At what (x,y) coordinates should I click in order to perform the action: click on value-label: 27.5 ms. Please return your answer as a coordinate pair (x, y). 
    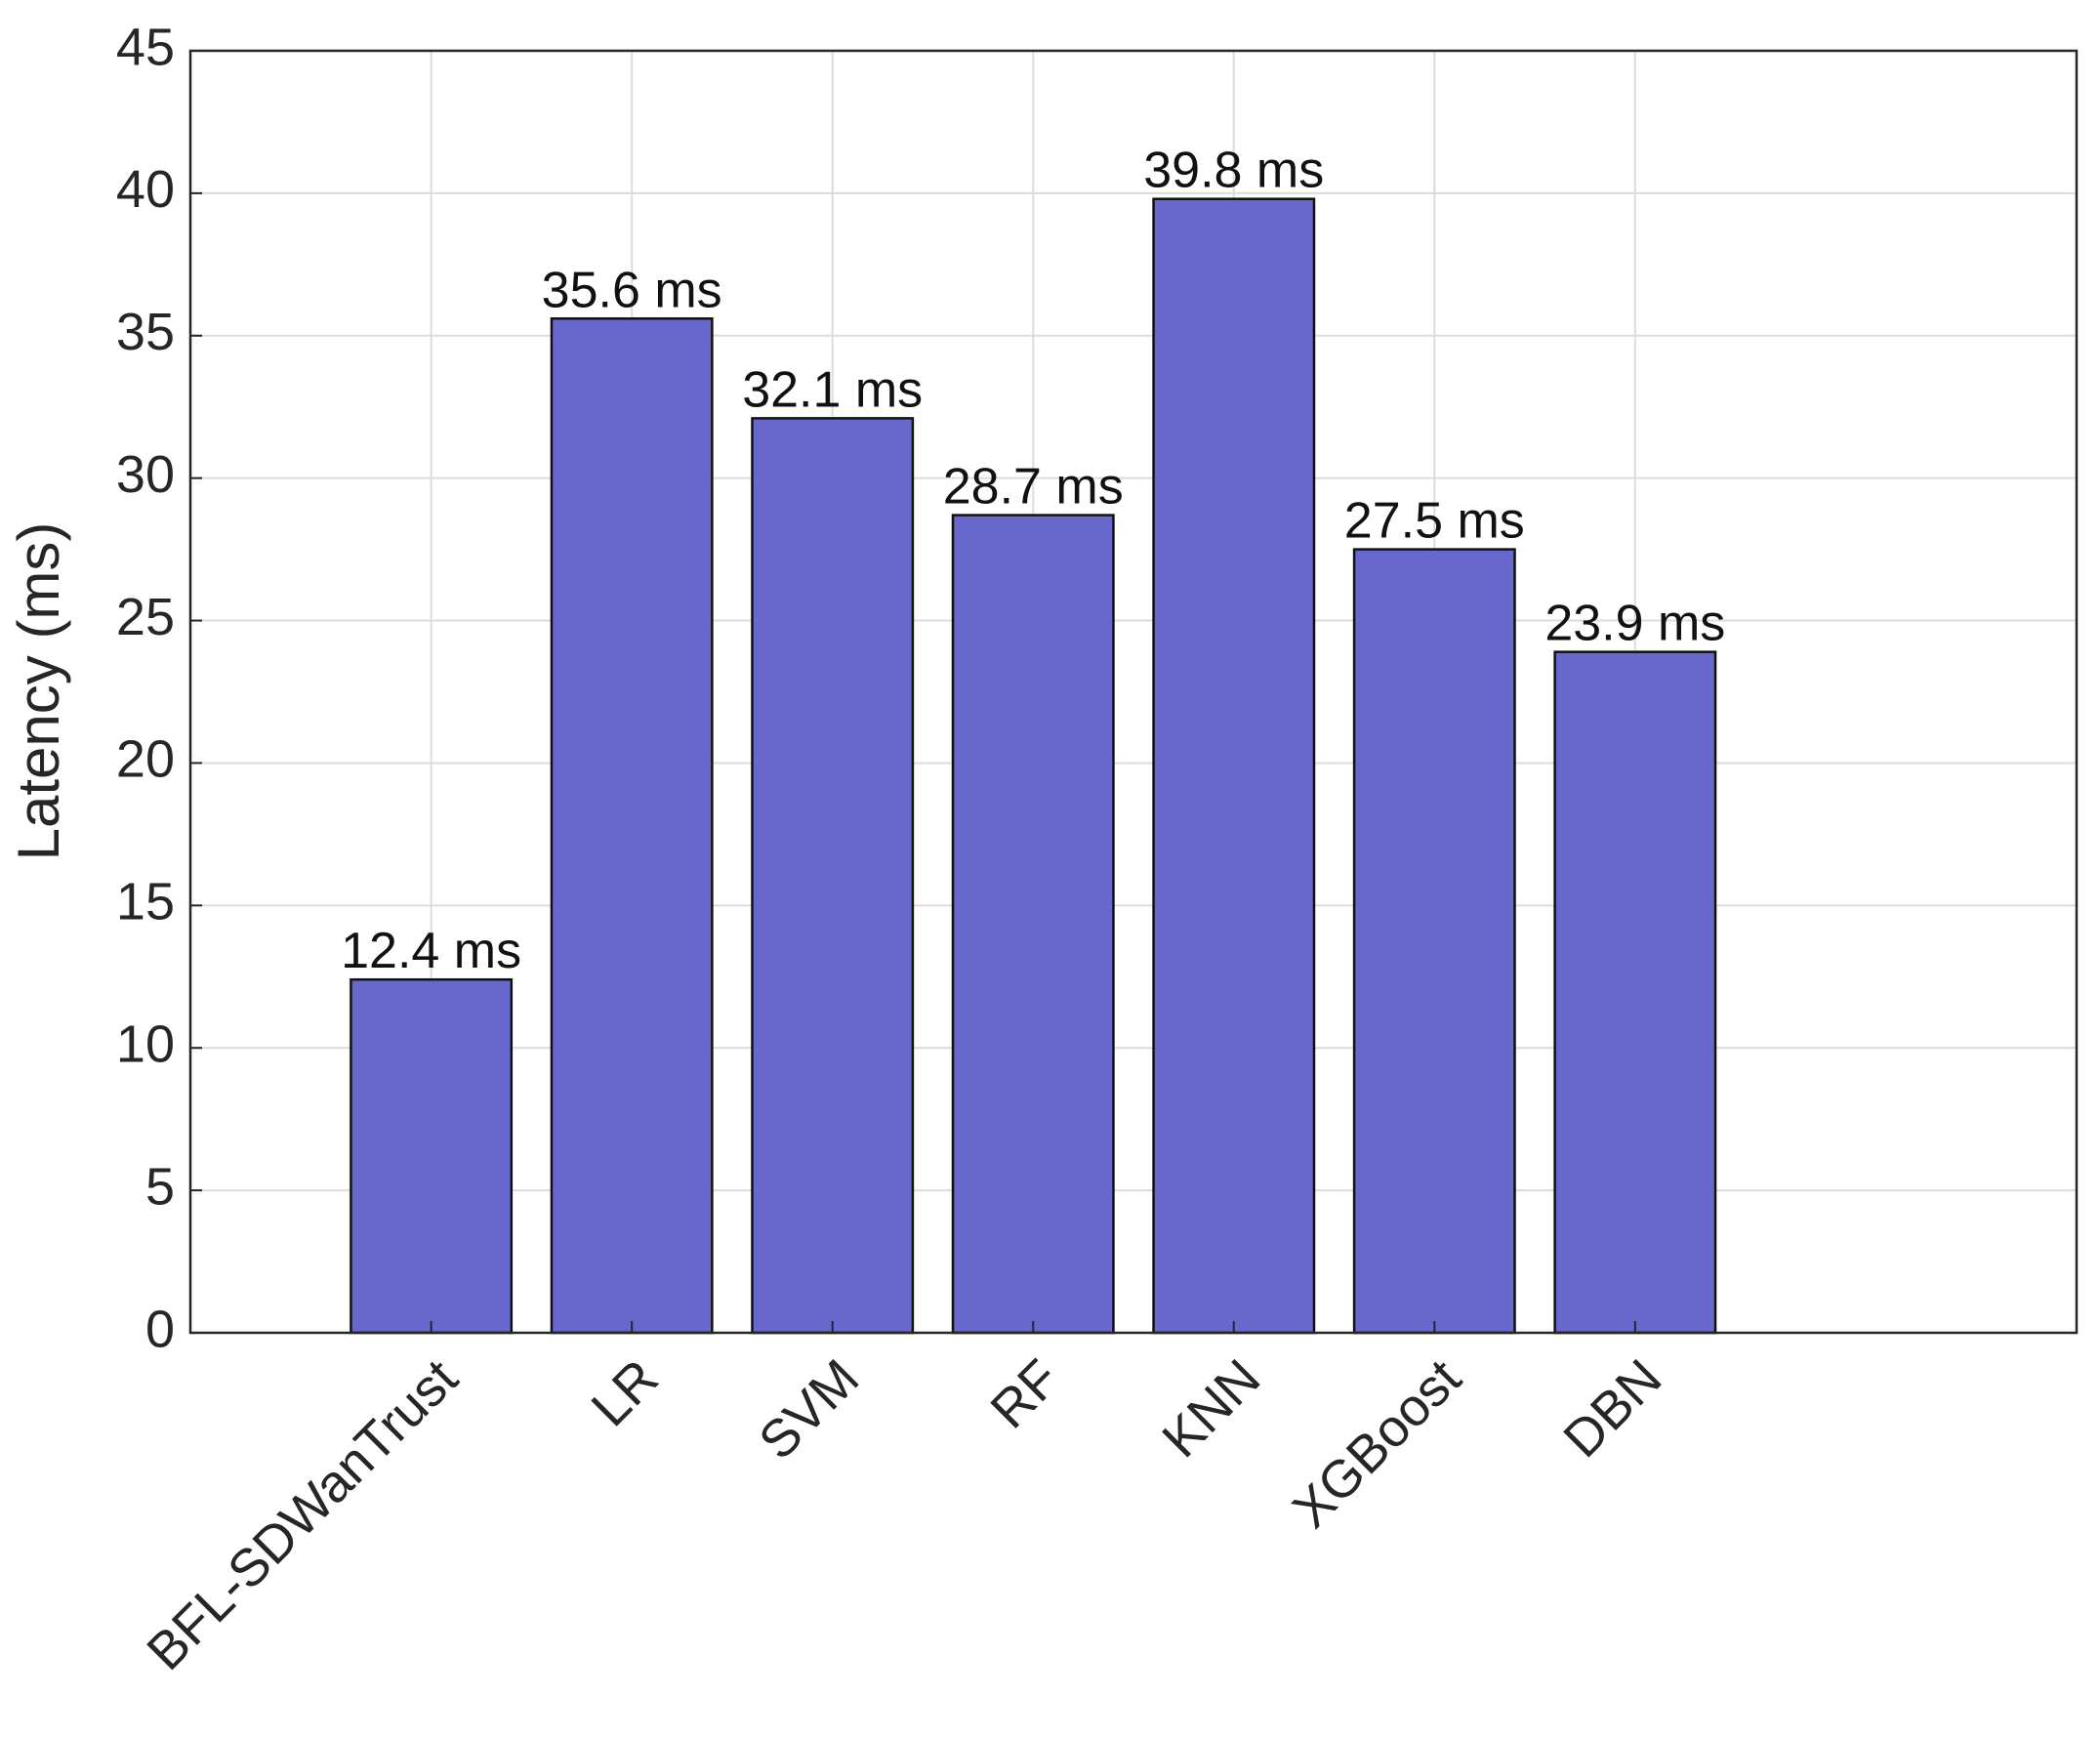
    Looking at the image, I should click on (1434, 521).